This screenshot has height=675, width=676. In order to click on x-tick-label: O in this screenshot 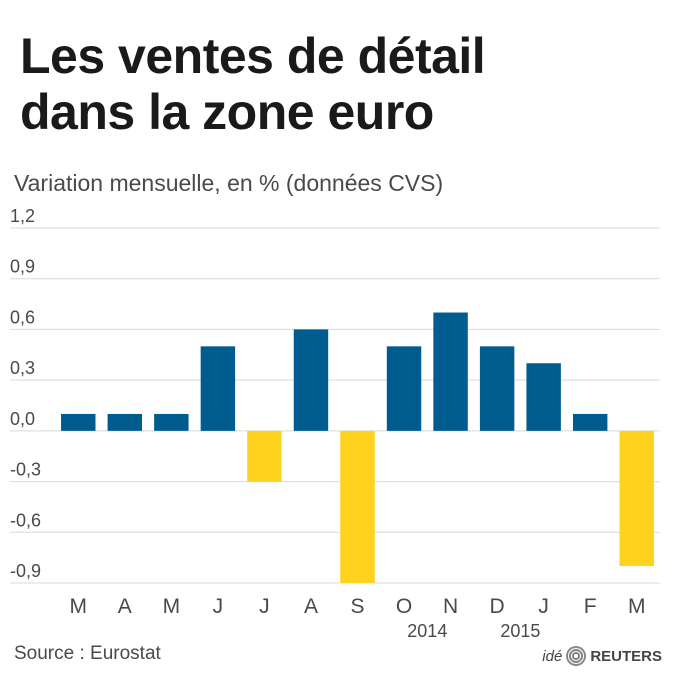, I will do `click(404, 606)`.